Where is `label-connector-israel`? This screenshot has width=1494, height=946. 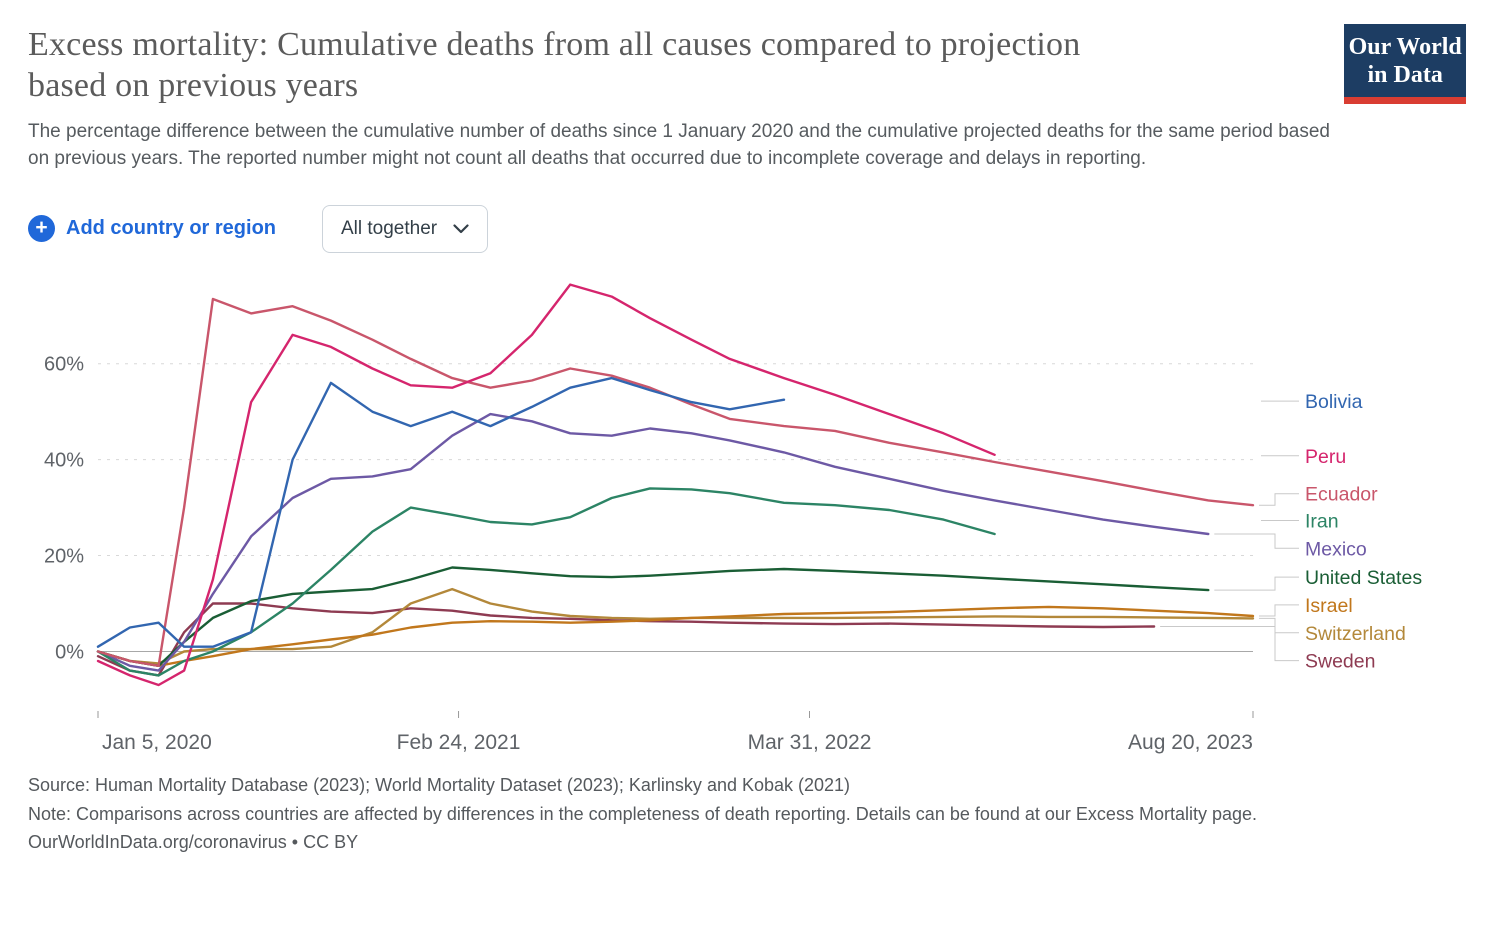 label-connector-israel is located at coordinates (1279, 610).